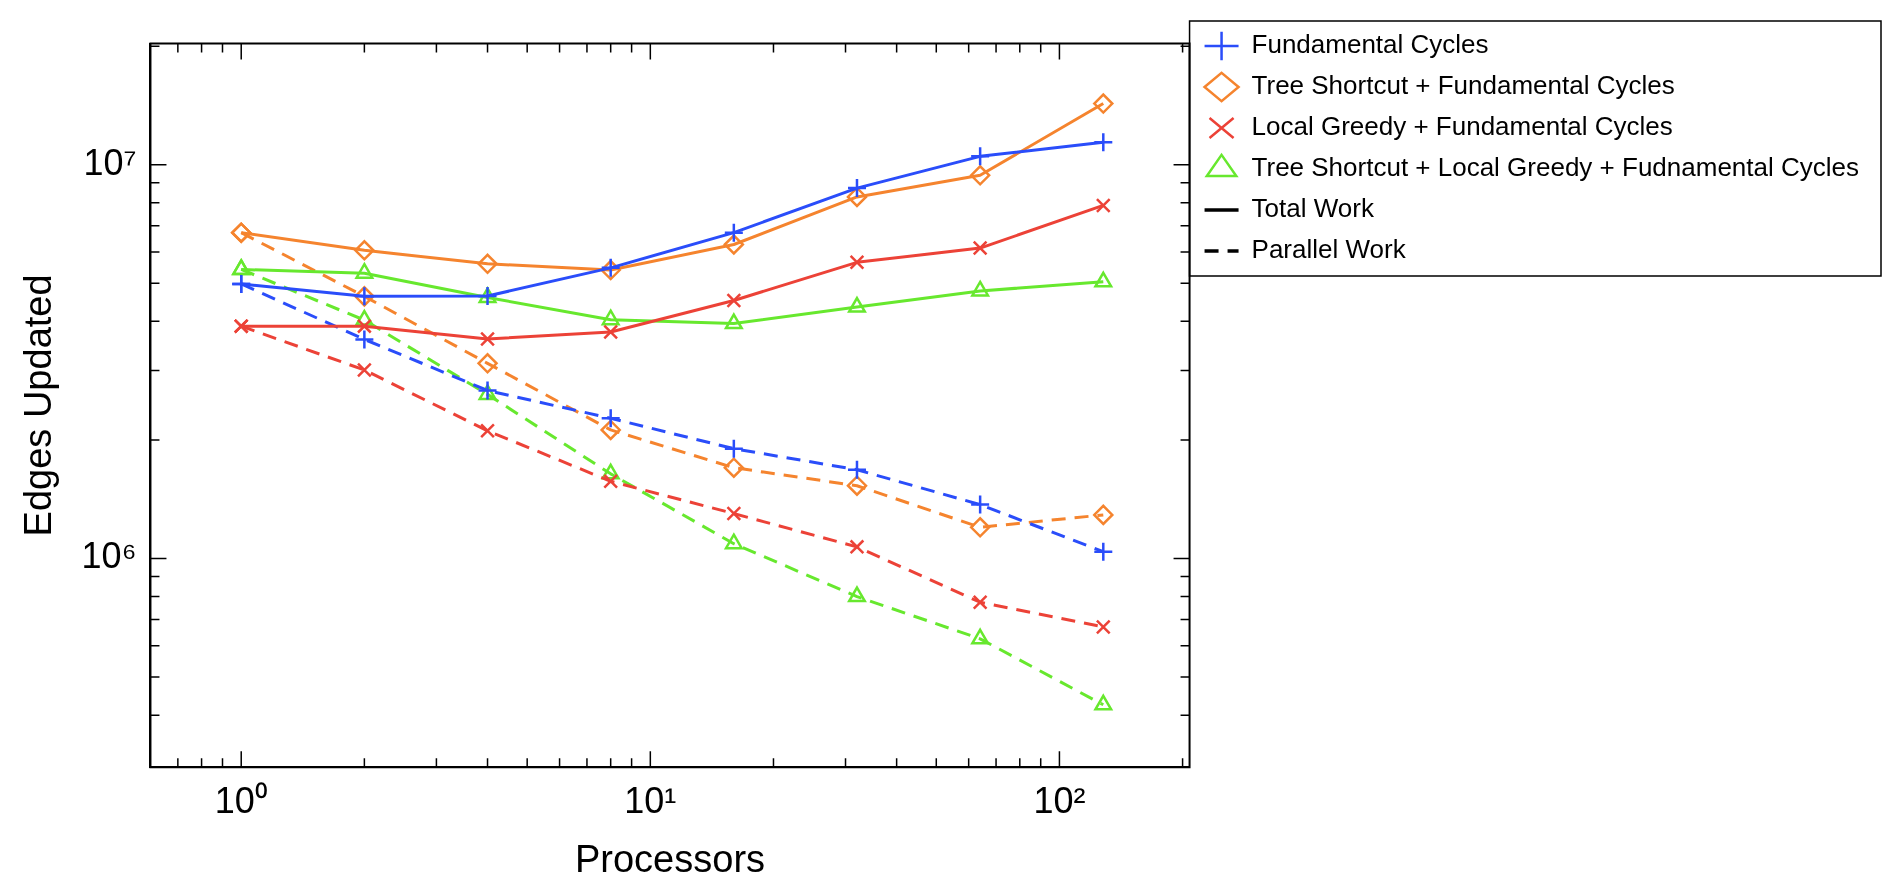 This screenshot has width=1893, height=896. Describe the element at coordinates (1329, 249) in the screenshot. I see `text: Parallel Work` at that location.